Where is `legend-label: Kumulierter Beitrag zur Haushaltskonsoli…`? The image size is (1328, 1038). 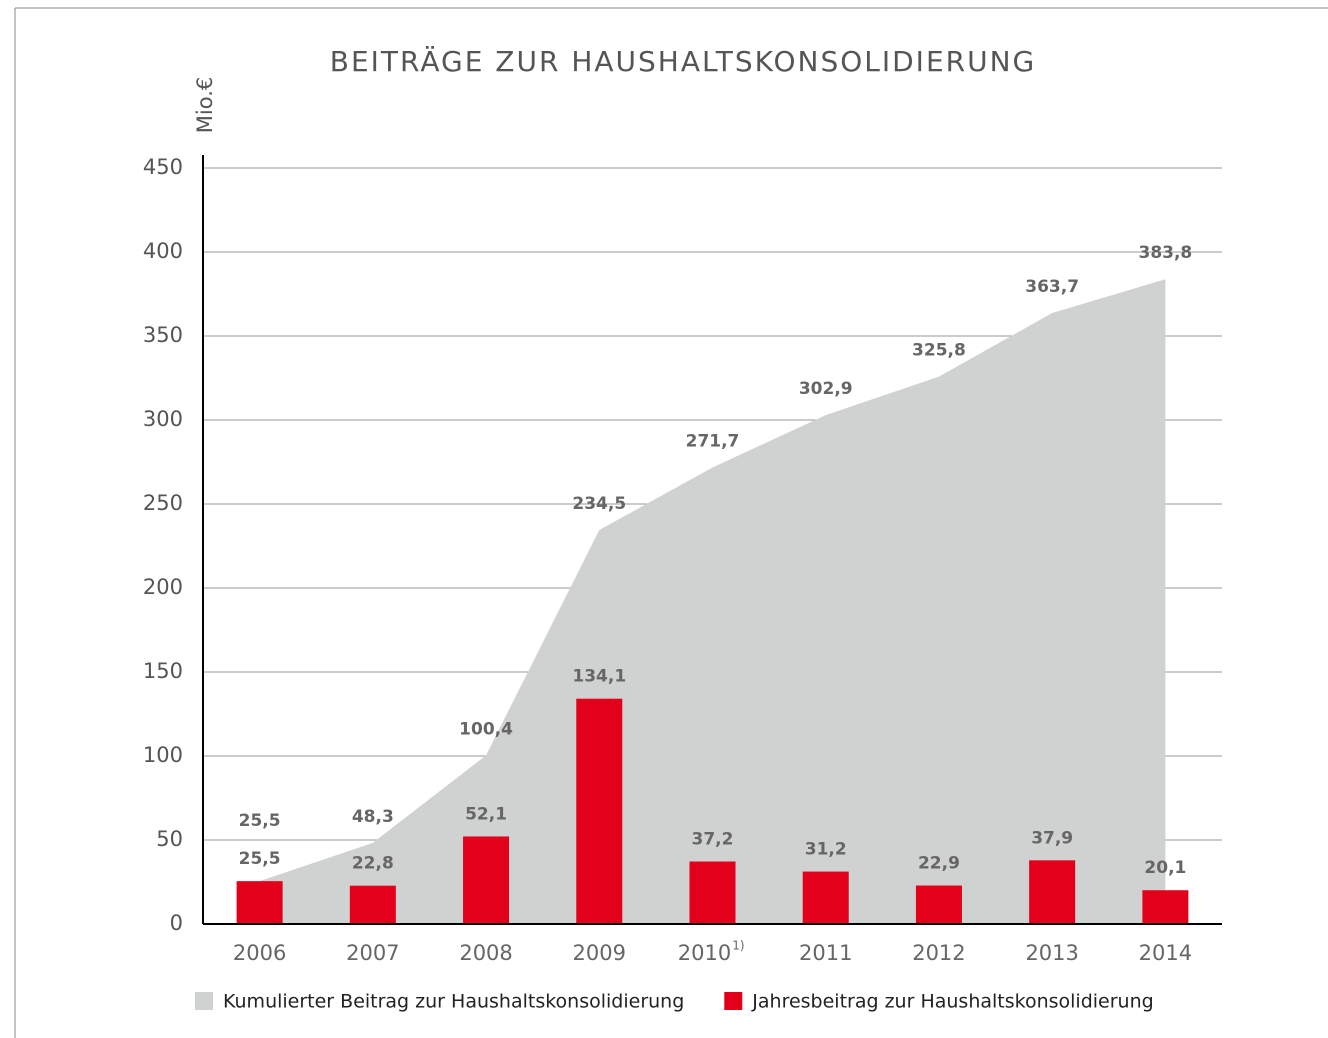
legend-label: Kumulierter Beitrag zur Haushaltskonsoli… is located at coordinates (453, 1002).